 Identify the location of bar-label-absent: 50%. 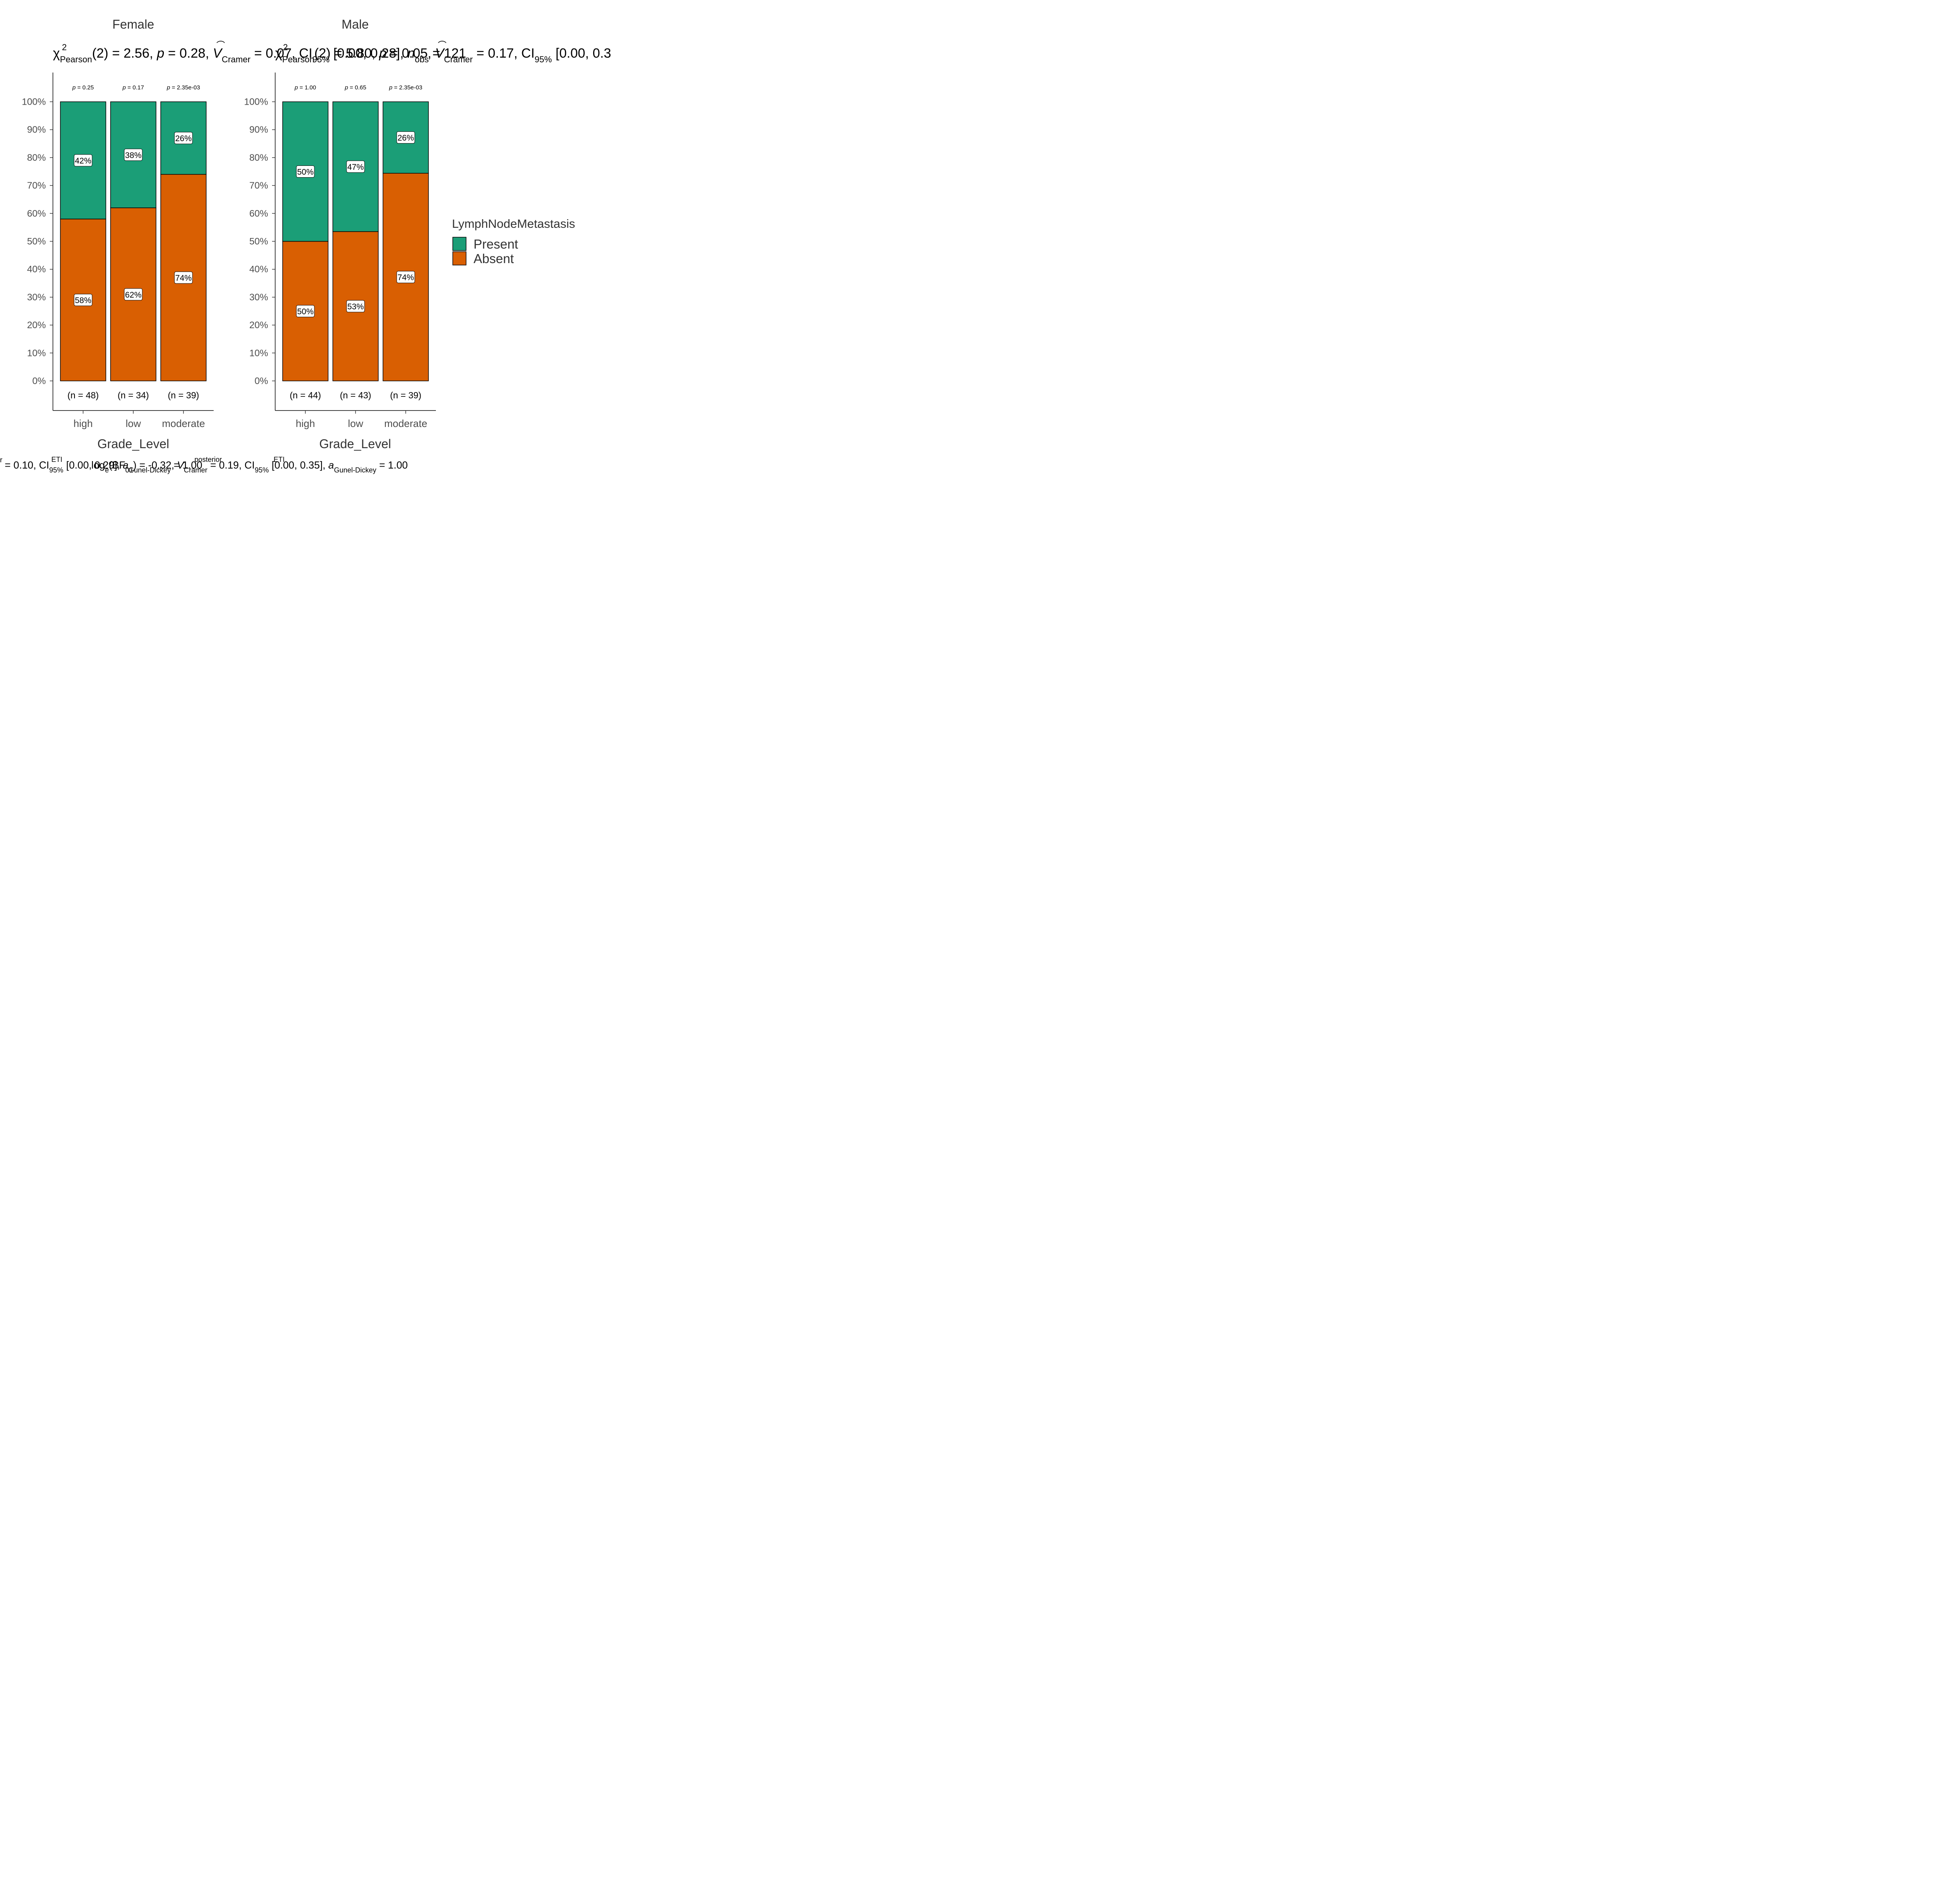
(305, 311).